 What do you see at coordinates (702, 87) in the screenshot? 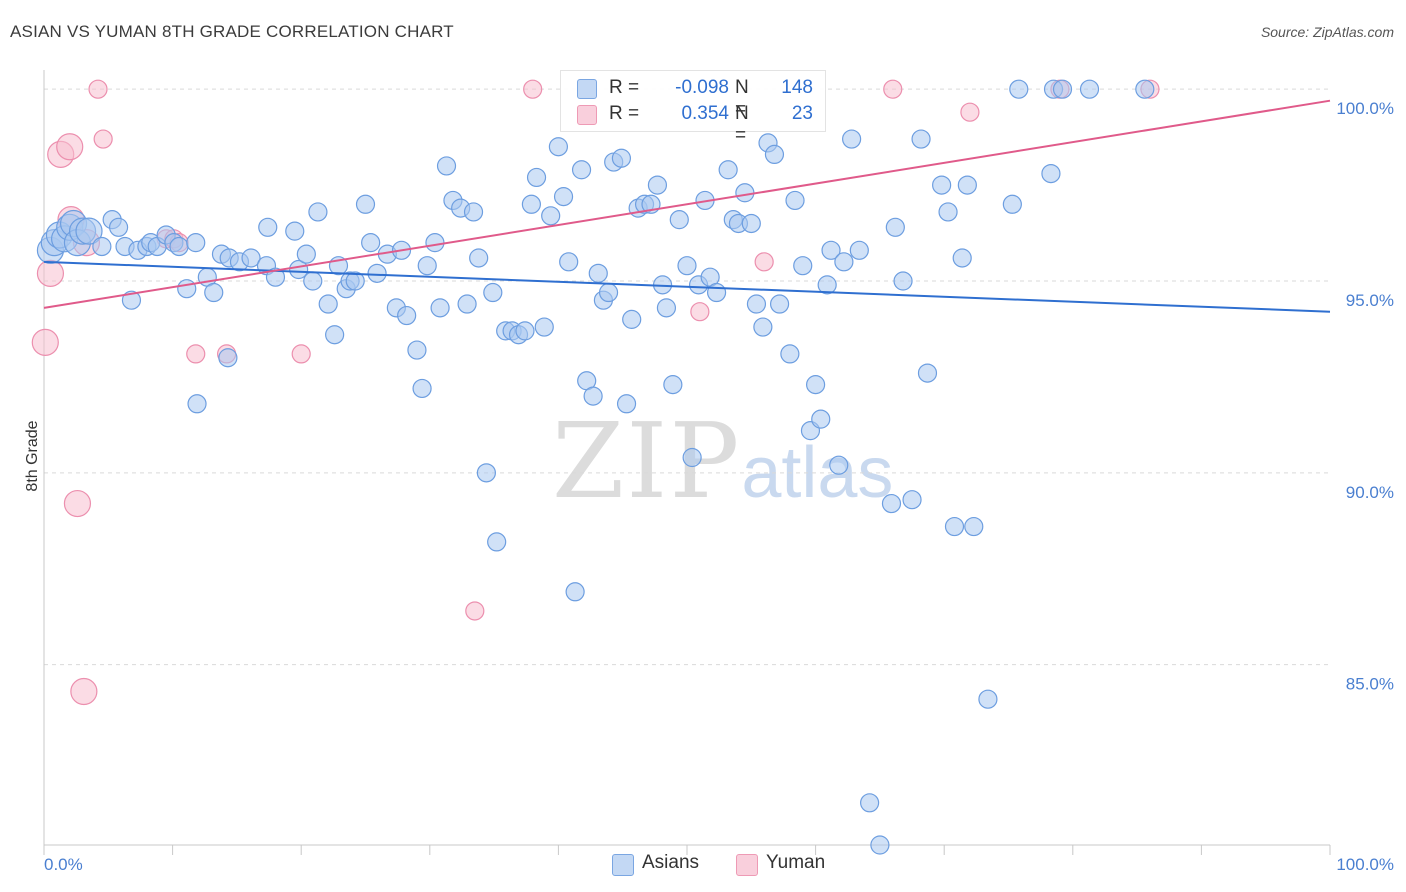
I see `r-value: -0.098` at bounding box center [702, 87].